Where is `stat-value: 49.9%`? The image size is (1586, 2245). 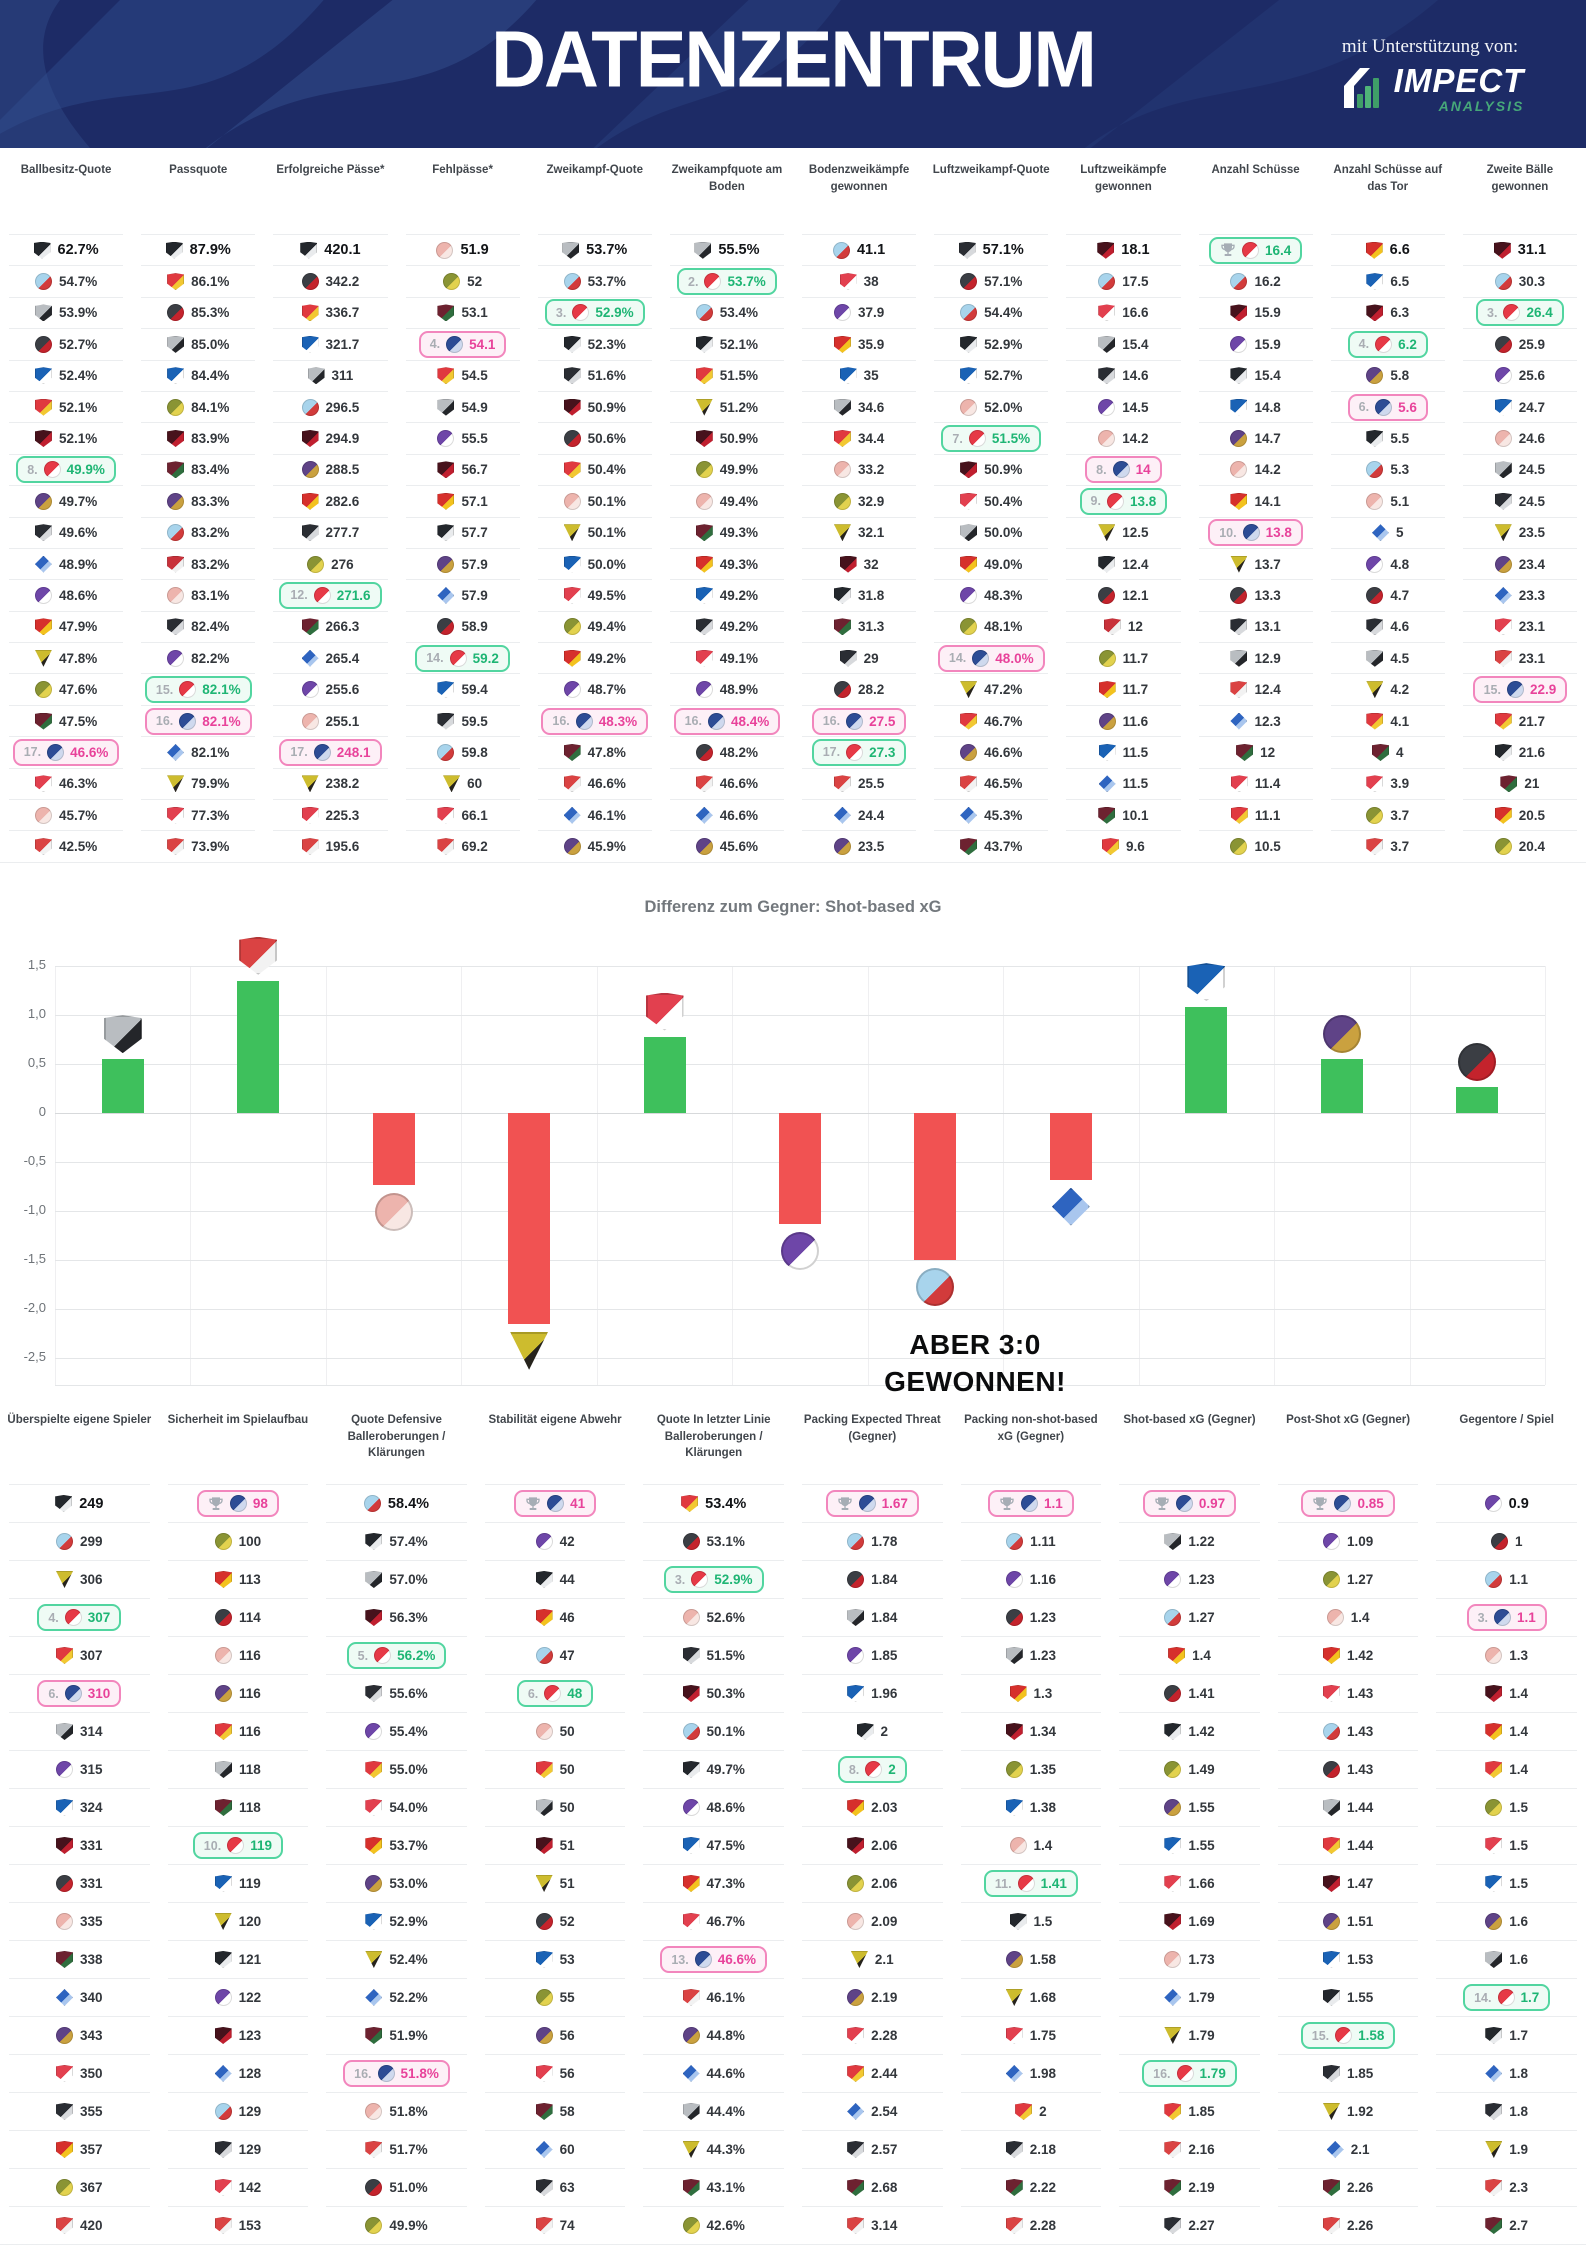 stat-value: 49.9% is located at coordinates (85, 470).